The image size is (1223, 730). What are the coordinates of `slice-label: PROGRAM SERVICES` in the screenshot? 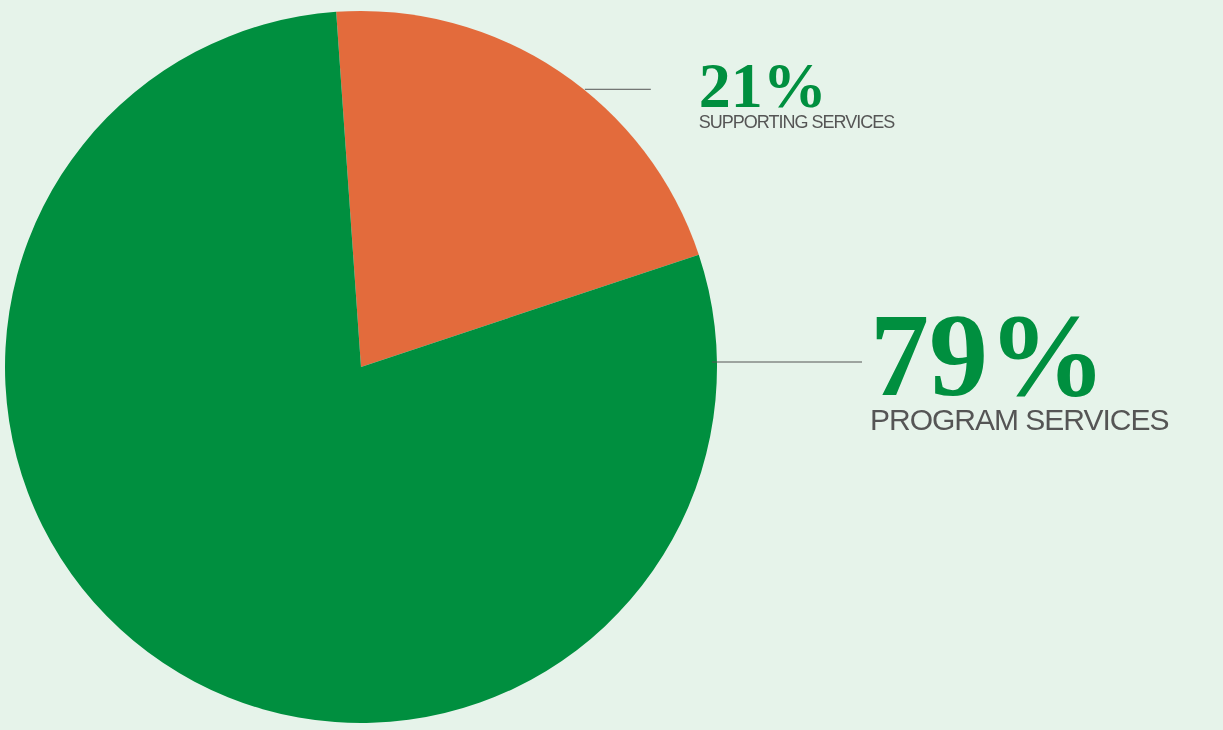 It's located at (1019, 419).